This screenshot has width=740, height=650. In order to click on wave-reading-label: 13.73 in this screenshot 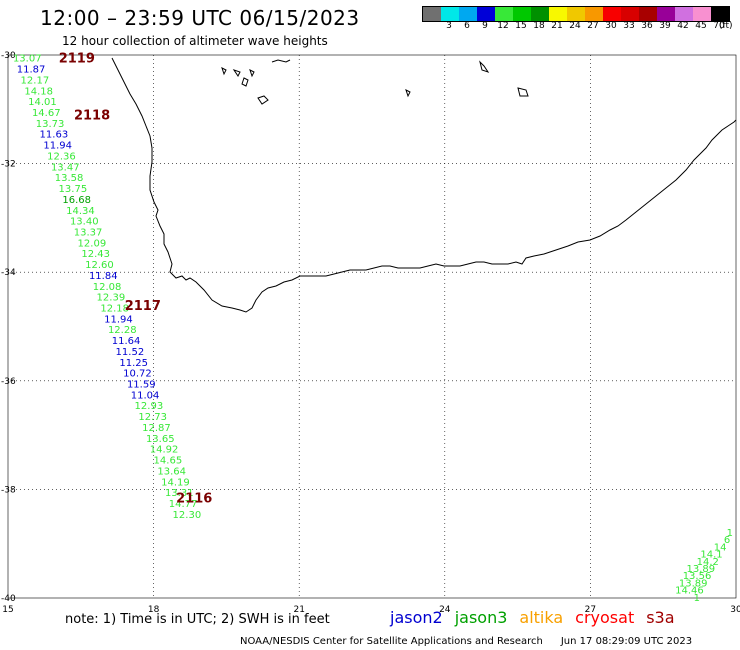, I will do `click(50, 124)`.